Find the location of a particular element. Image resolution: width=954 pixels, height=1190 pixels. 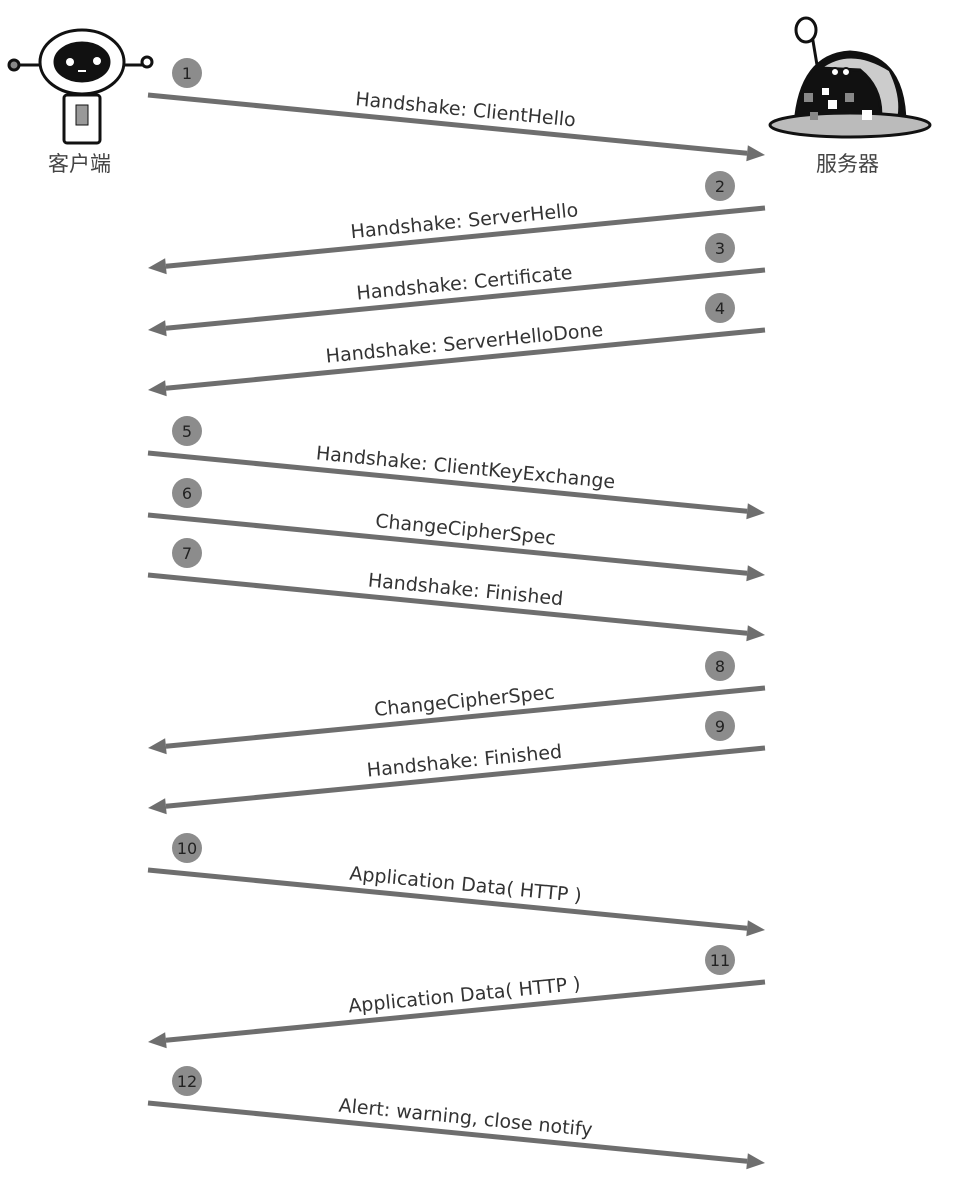

client-robot-icon is located at coordinates (80, 86).